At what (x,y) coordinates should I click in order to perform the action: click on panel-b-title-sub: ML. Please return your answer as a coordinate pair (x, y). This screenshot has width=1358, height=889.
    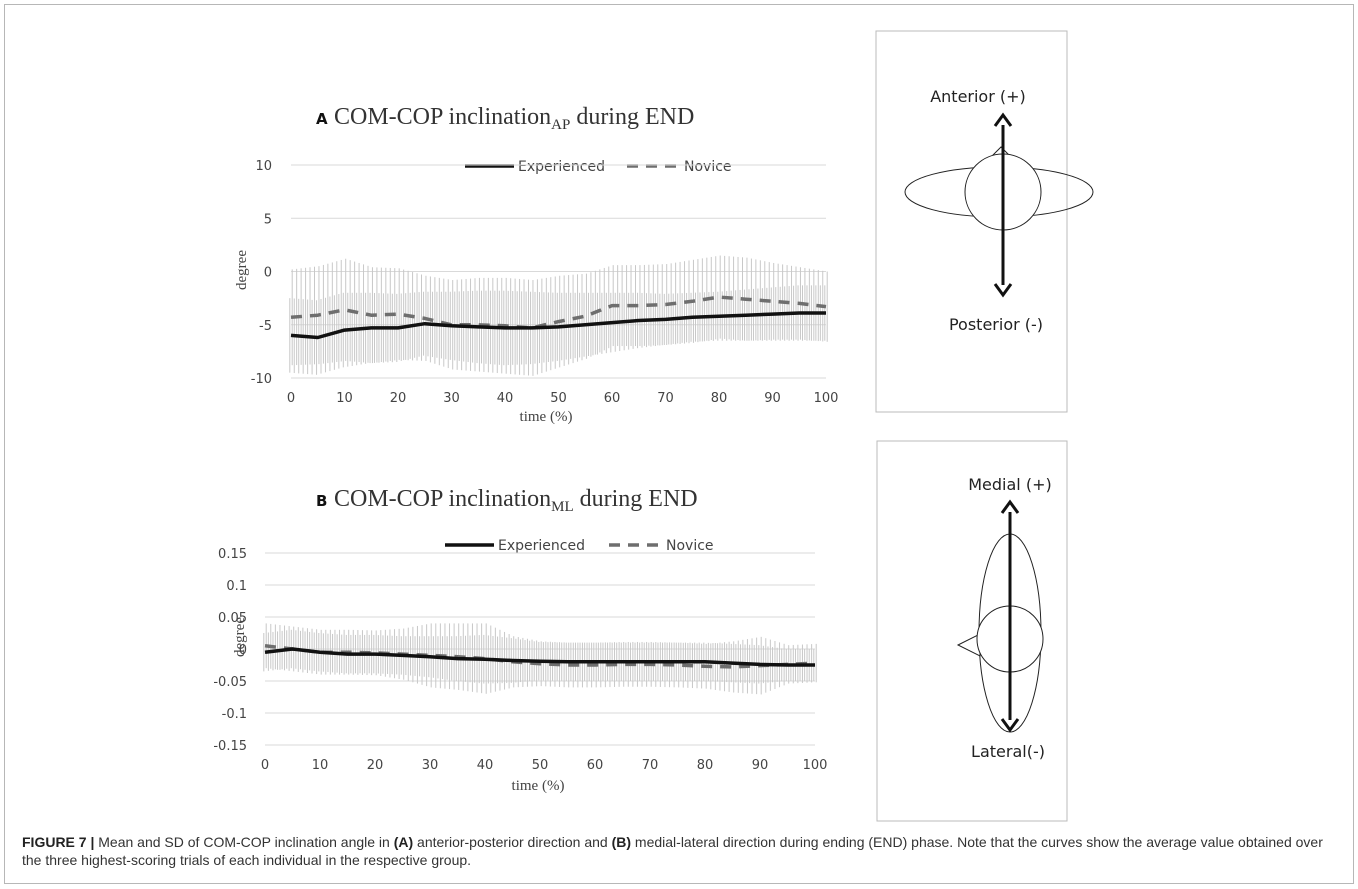
    Looking at the image, I should click on (562, 507).